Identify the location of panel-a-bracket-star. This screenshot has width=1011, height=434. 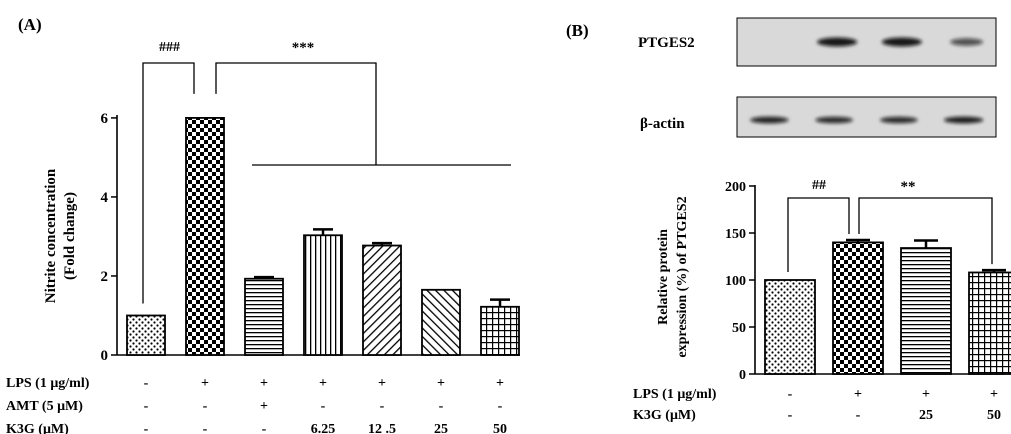
(296, 113).